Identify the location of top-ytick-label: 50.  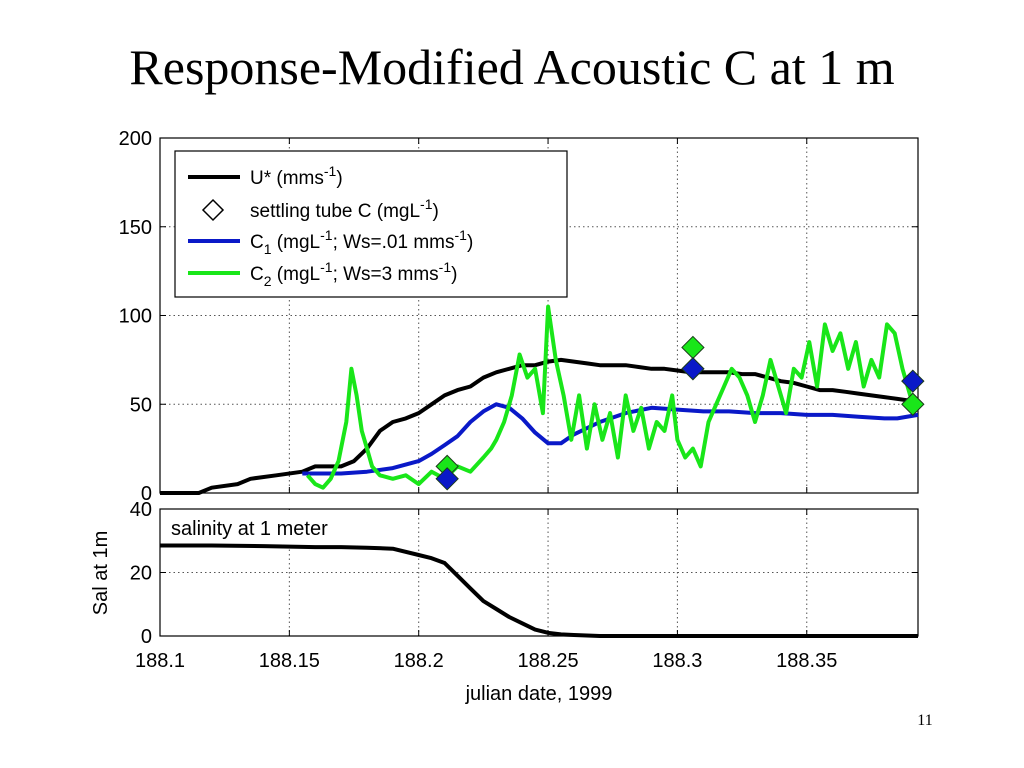
(141, 405).